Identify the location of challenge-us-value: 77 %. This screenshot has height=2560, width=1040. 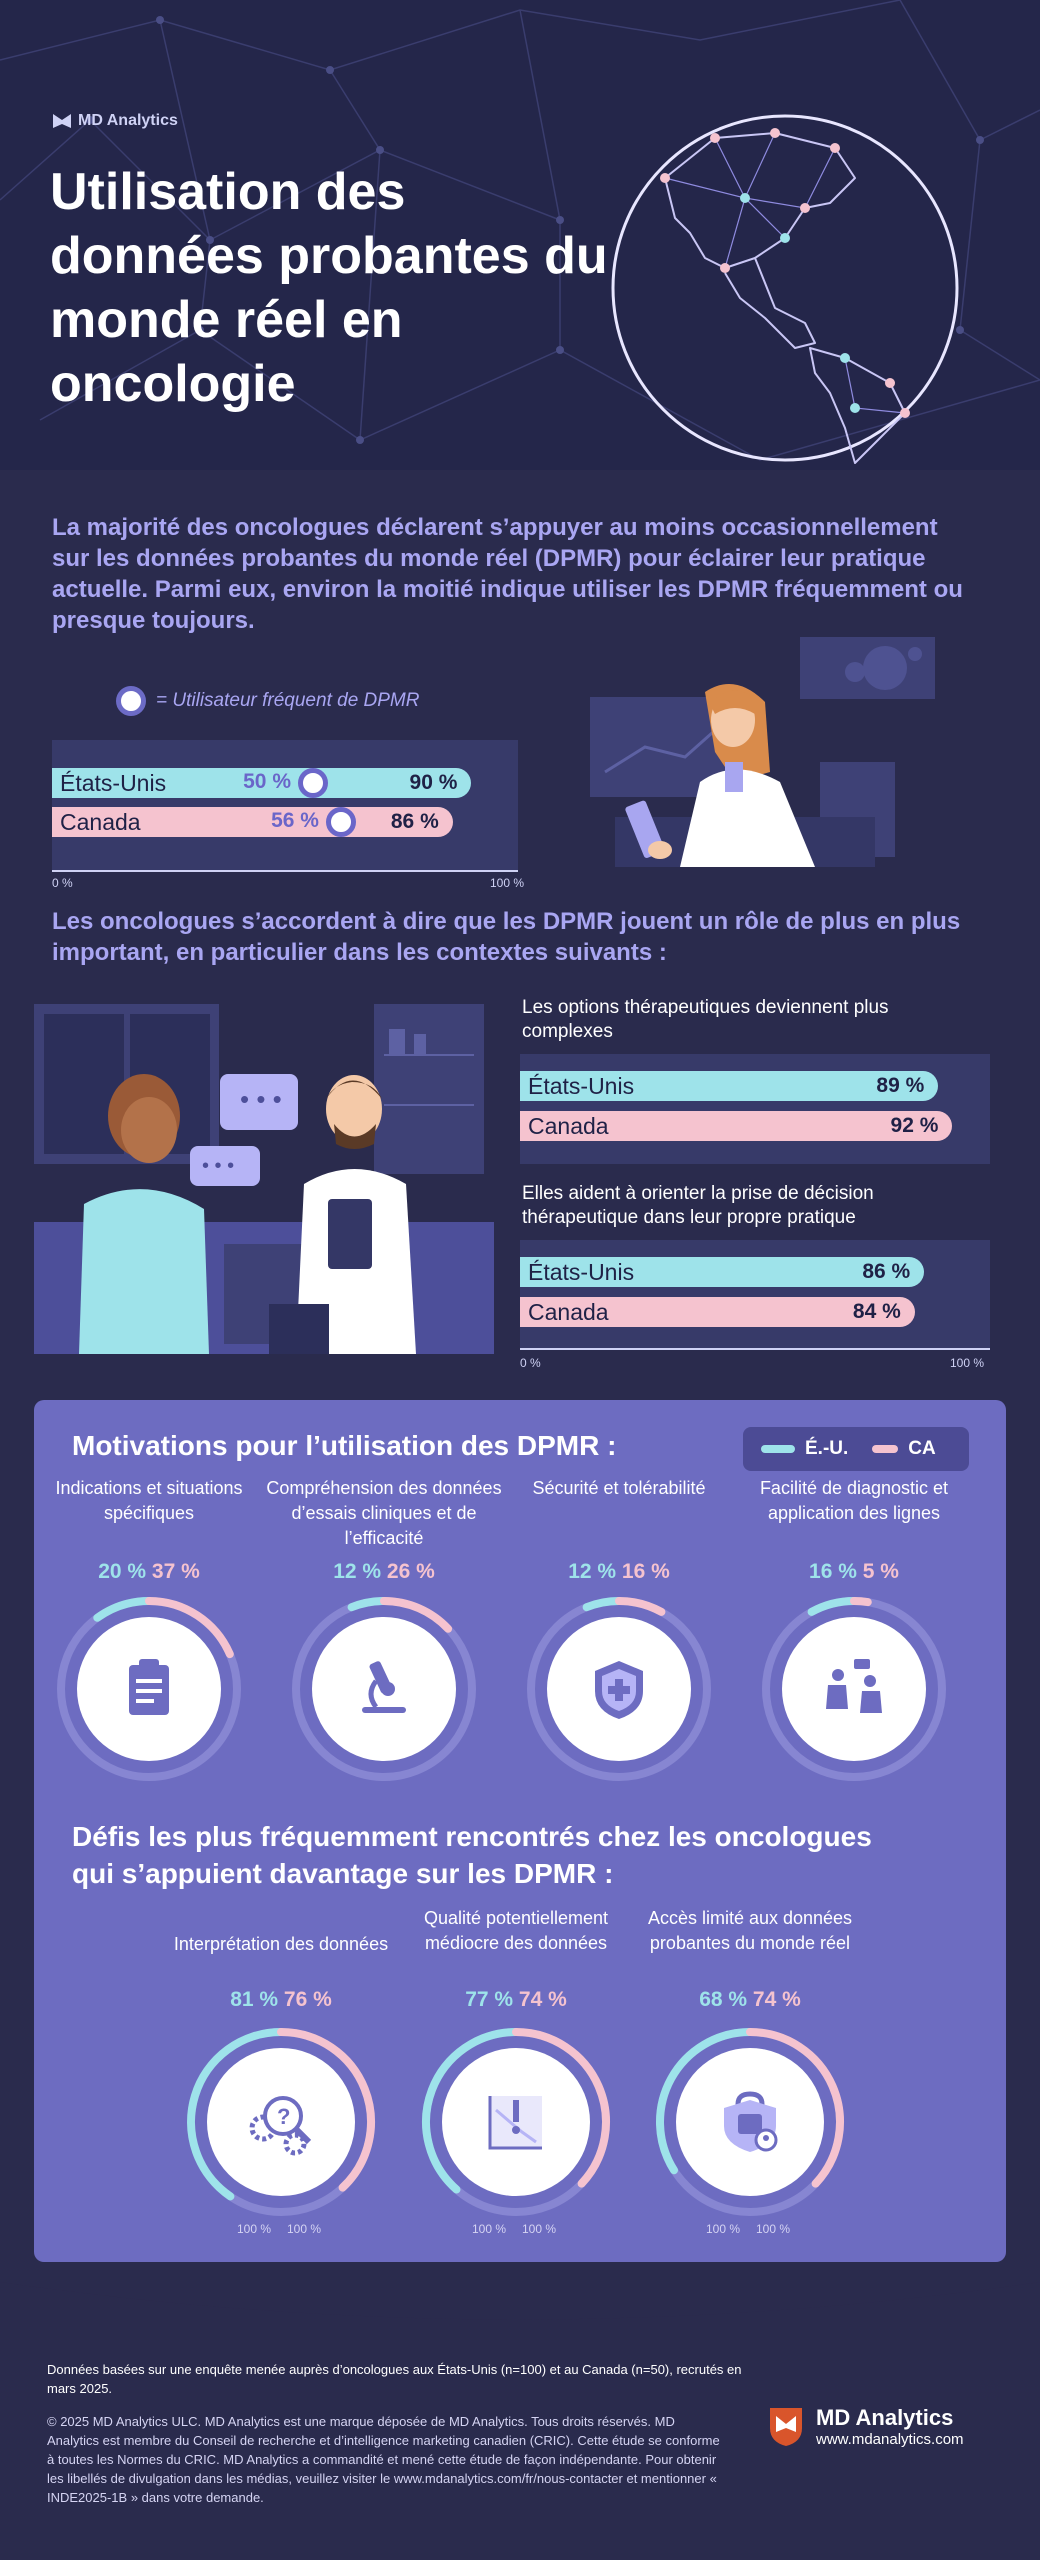
(489, 1999).